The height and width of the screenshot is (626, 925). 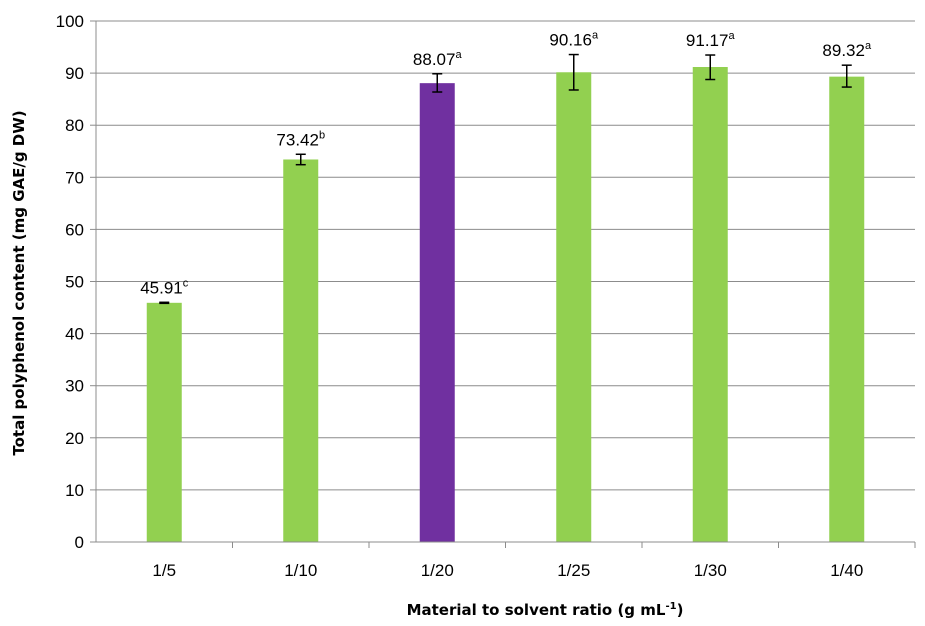 What do you see at coordinates (437, 570) in the screenshot?
I see `x-tick-label: 1/20` at bounding box center [437, 570].